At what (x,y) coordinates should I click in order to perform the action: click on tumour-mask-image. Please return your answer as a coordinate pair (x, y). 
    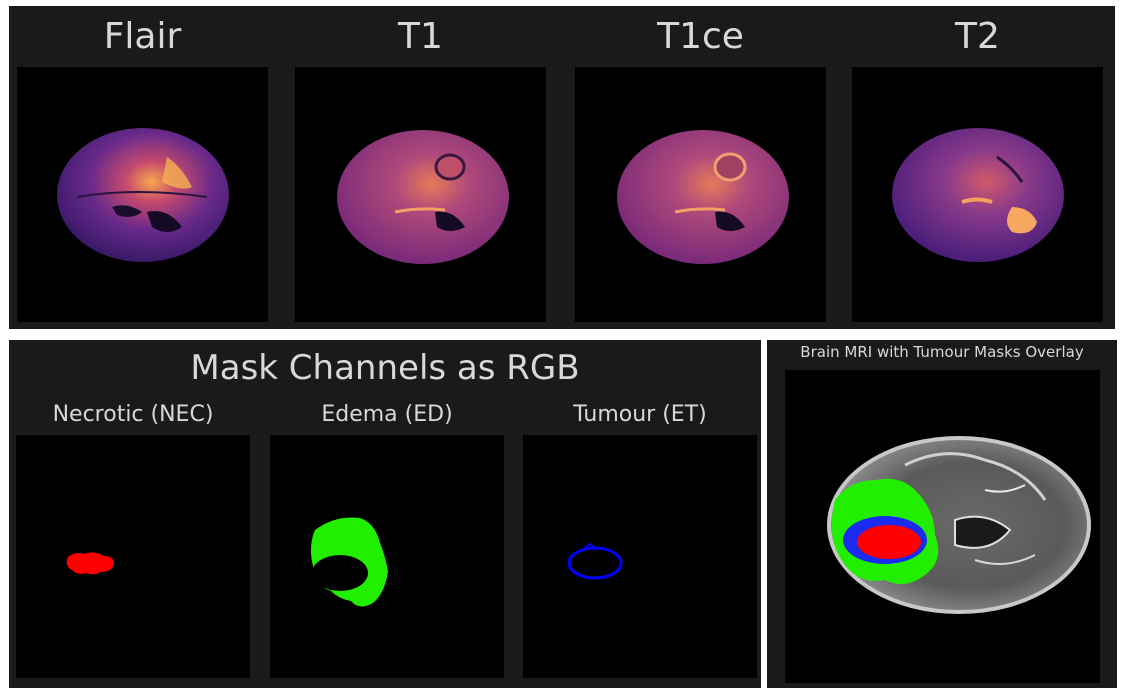
    Looking at the image, I should click on (640, 556).